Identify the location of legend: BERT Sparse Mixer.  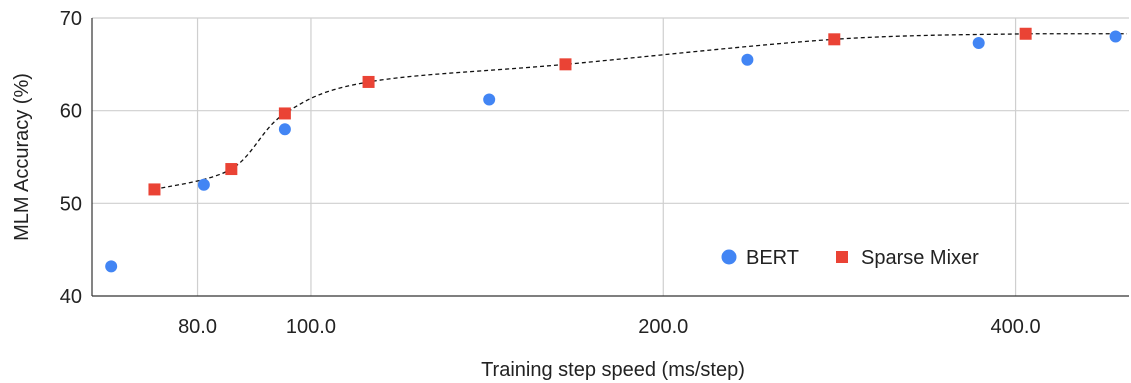
(850, 258).